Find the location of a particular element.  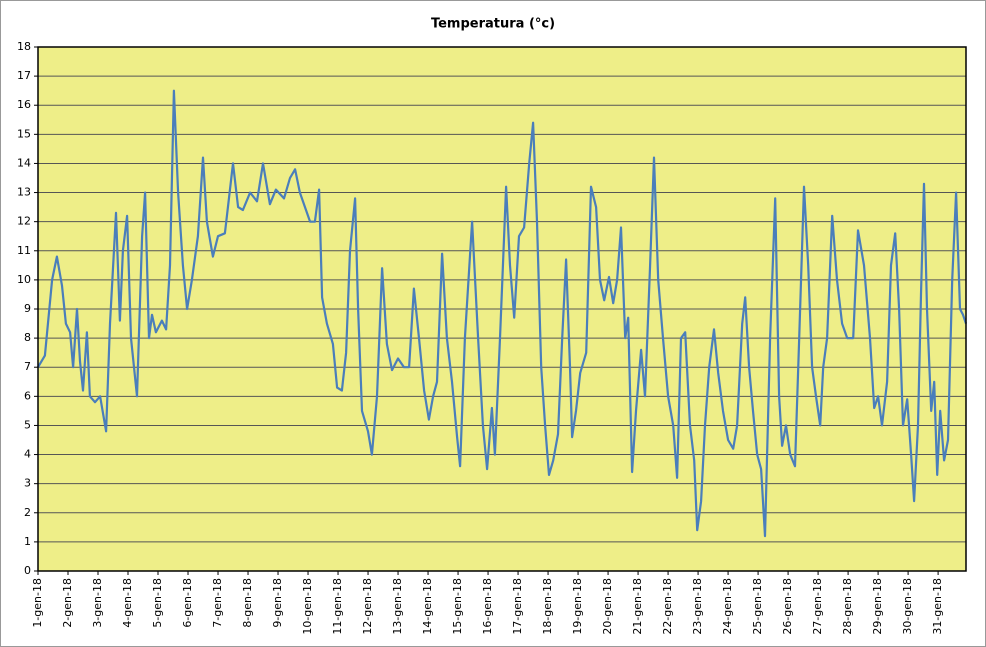

y-tick-label: 0 is located at coordinates (27, 570).